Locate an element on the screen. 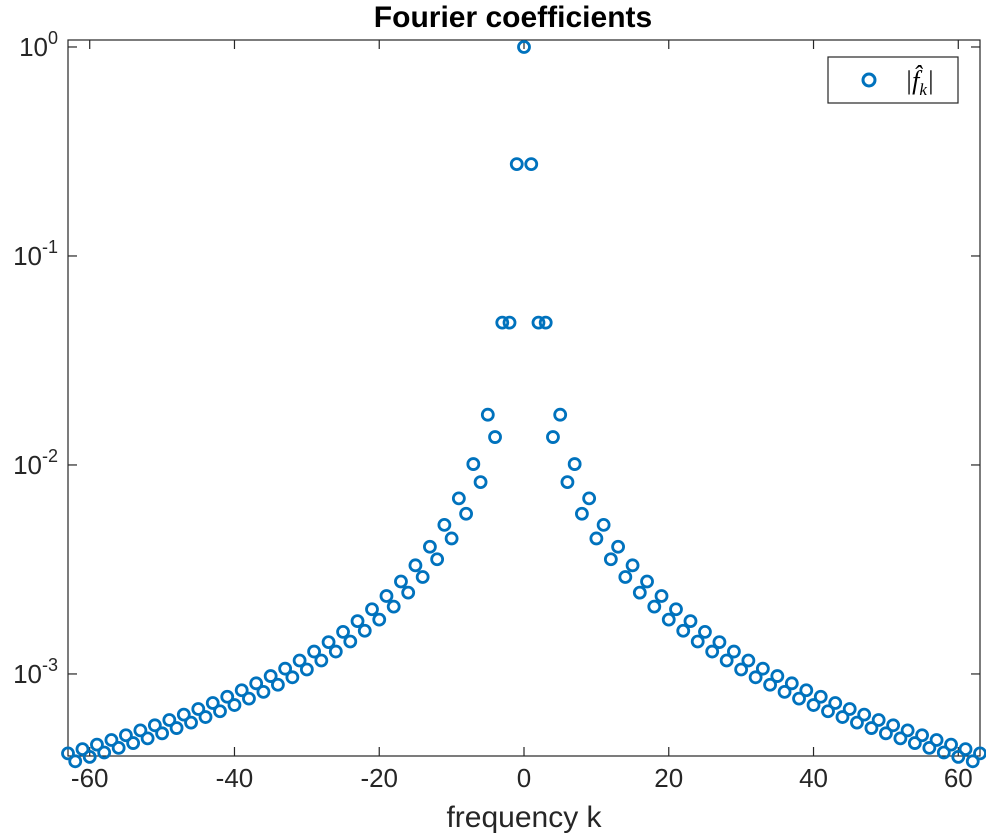 This screenshot has height=838, width=986. x-tick-label: 40 is located at coordinates (813, 778).